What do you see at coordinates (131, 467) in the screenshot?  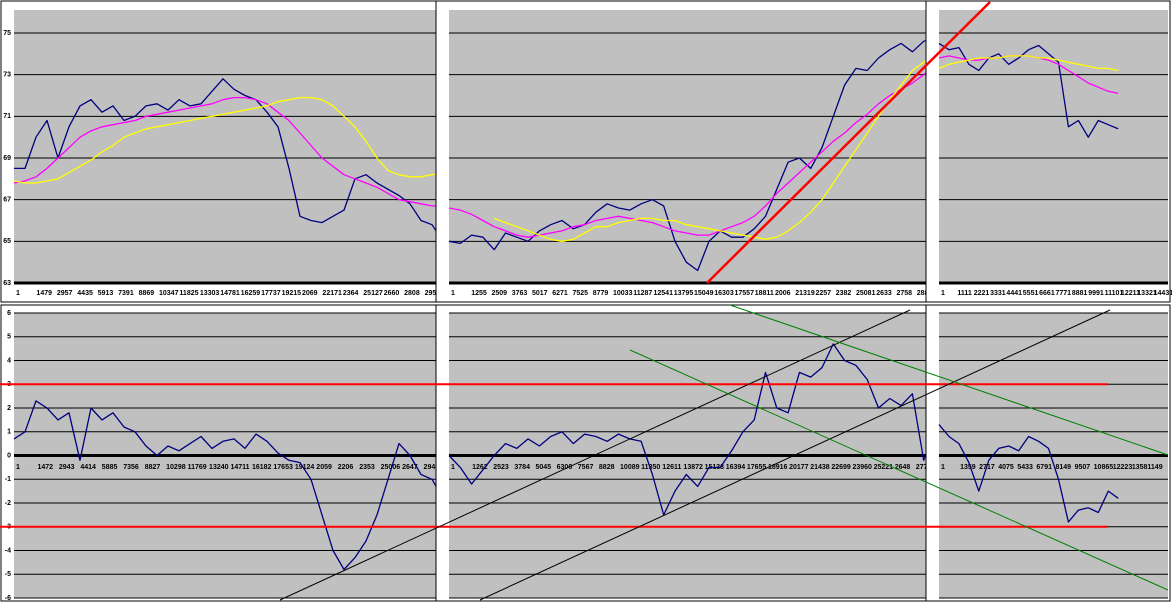 I see `x-tick-label: 7356` at bounding box center [131, 467].